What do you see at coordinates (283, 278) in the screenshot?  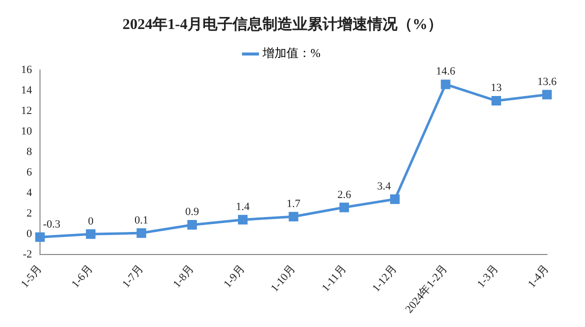 I see `x-tick-label: 1-10月` at bounding box center [283, 278].